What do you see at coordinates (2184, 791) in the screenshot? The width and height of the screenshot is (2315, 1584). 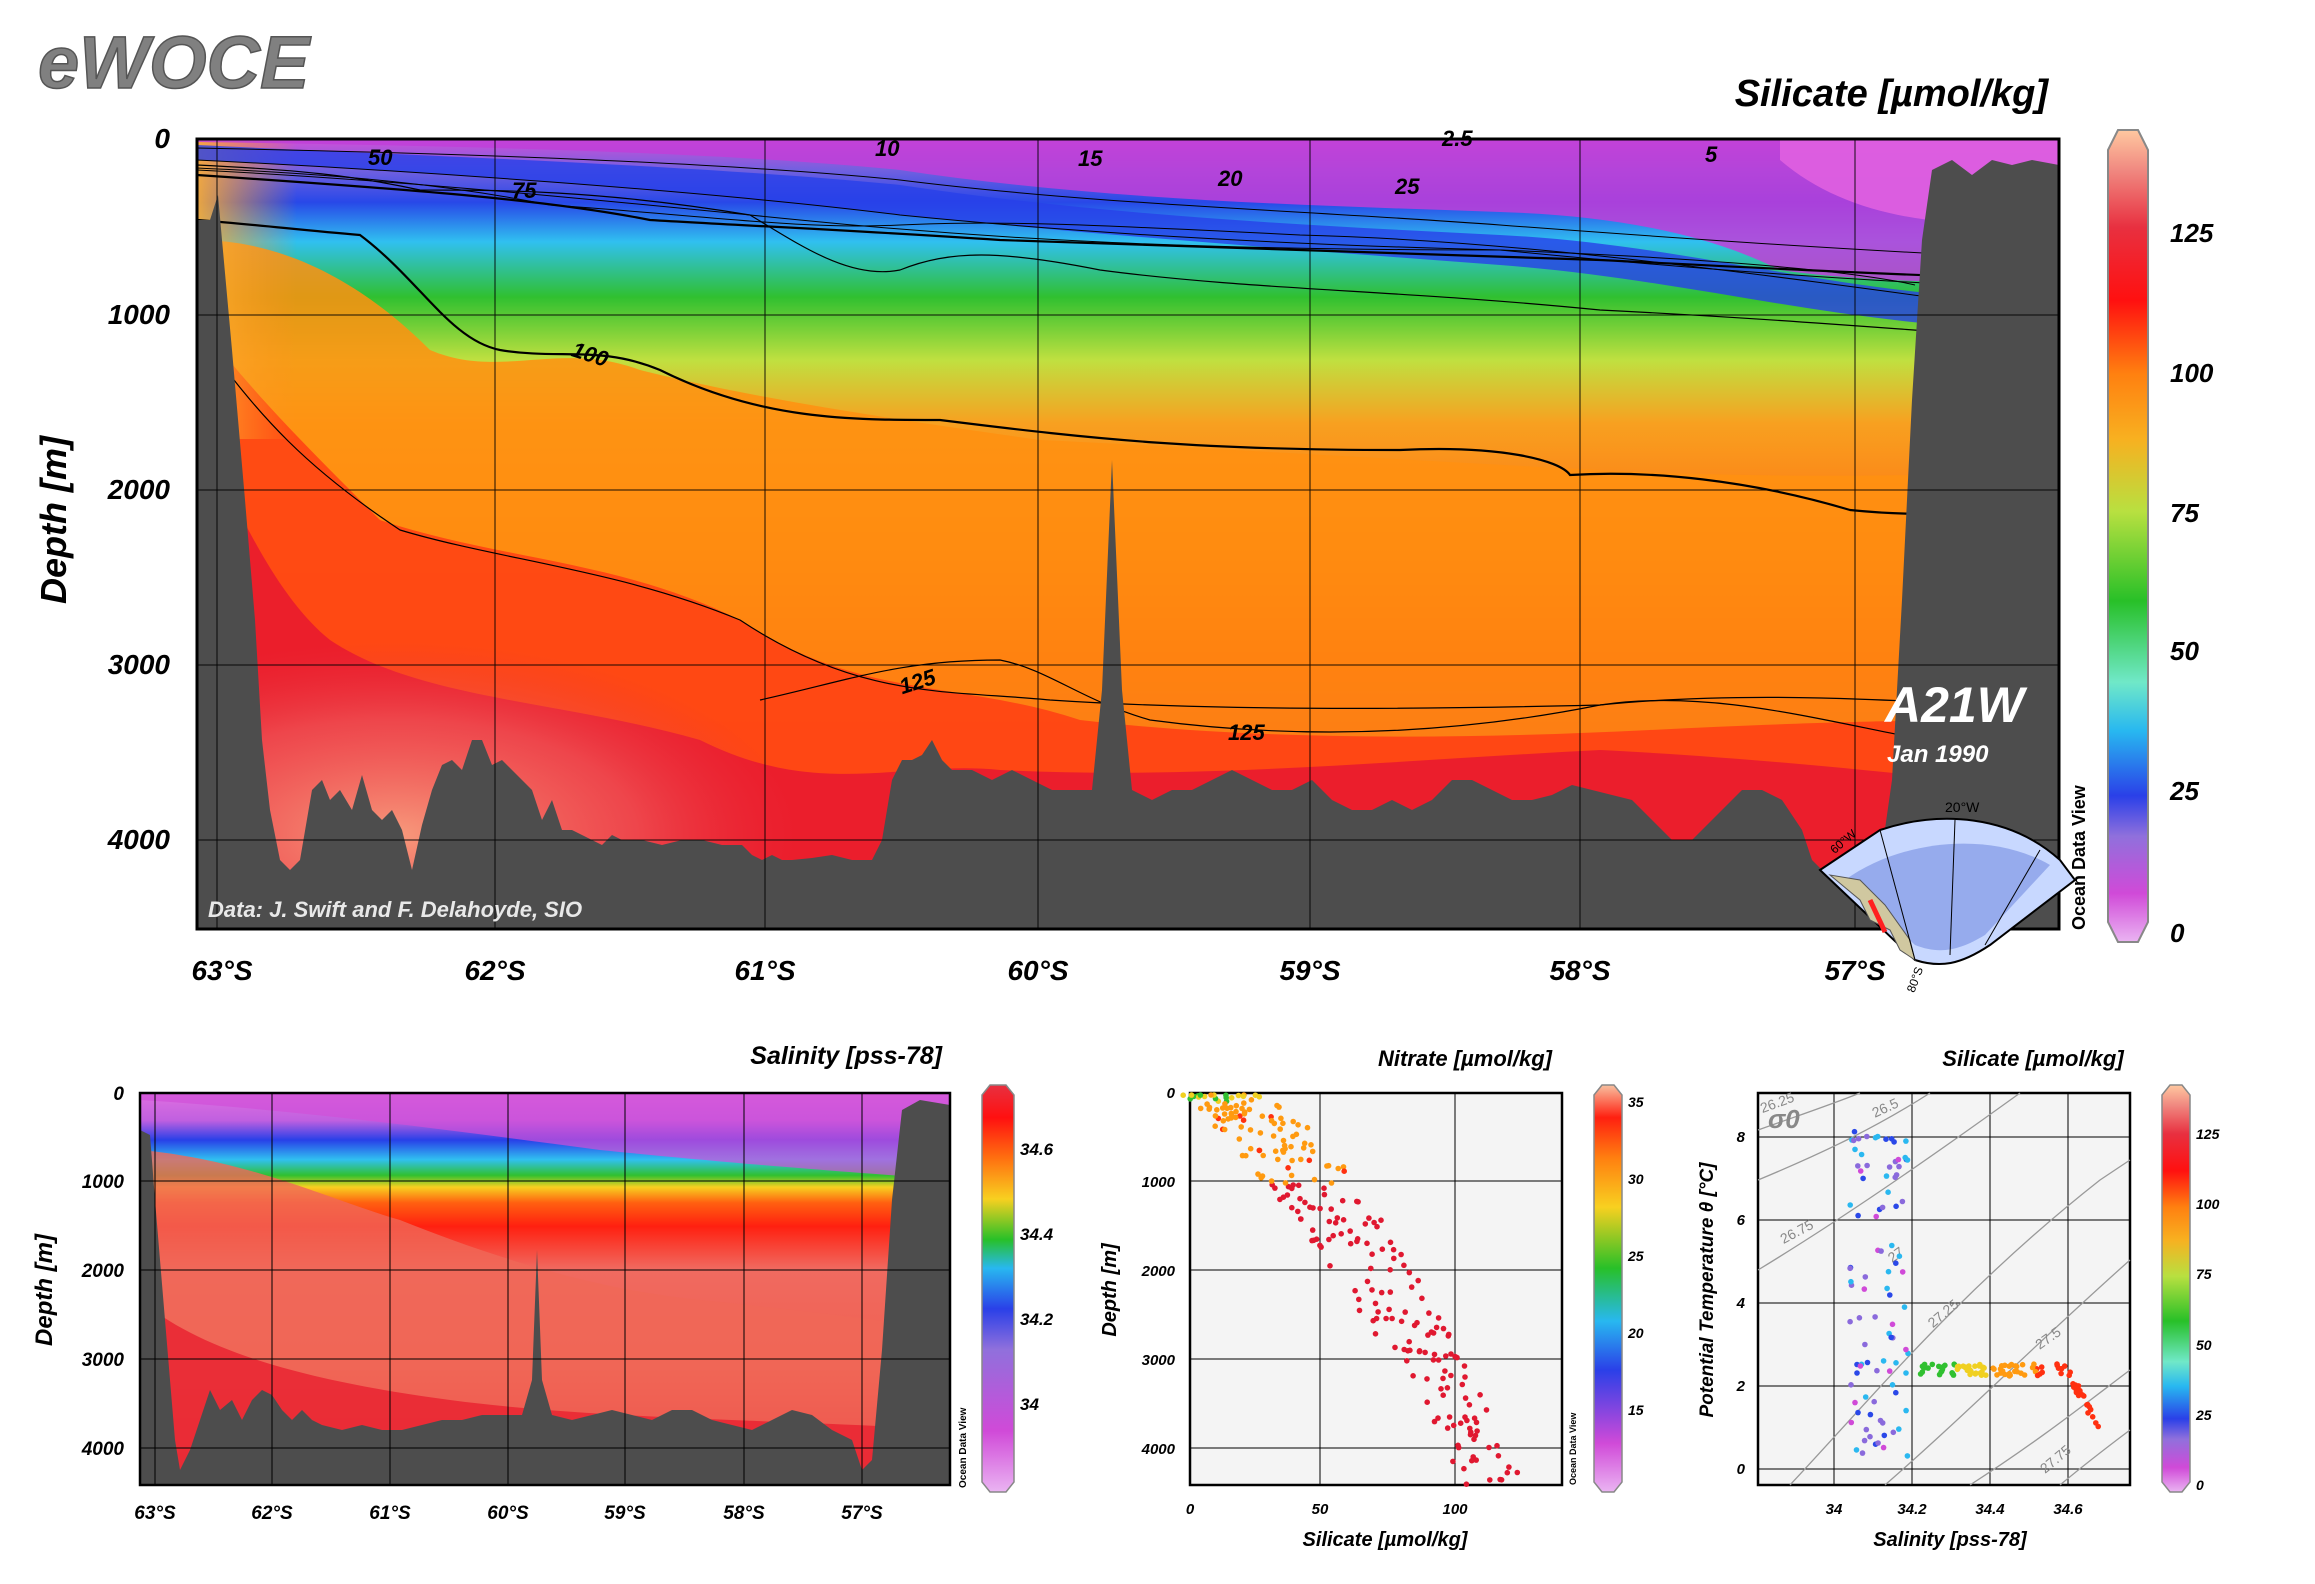 I see `main-cb-tick: 25` at bounding box center [2184, 791].